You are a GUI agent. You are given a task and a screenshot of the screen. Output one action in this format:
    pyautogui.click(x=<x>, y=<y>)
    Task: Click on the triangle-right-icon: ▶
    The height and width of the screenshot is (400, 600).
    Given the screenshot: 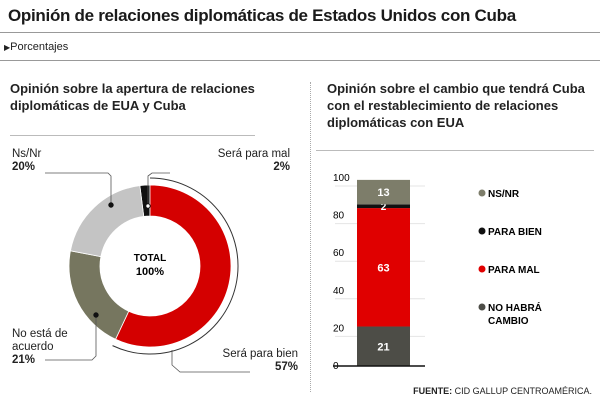 What is the action you would take?
    pyautogui.click(x=7, y=47)
    